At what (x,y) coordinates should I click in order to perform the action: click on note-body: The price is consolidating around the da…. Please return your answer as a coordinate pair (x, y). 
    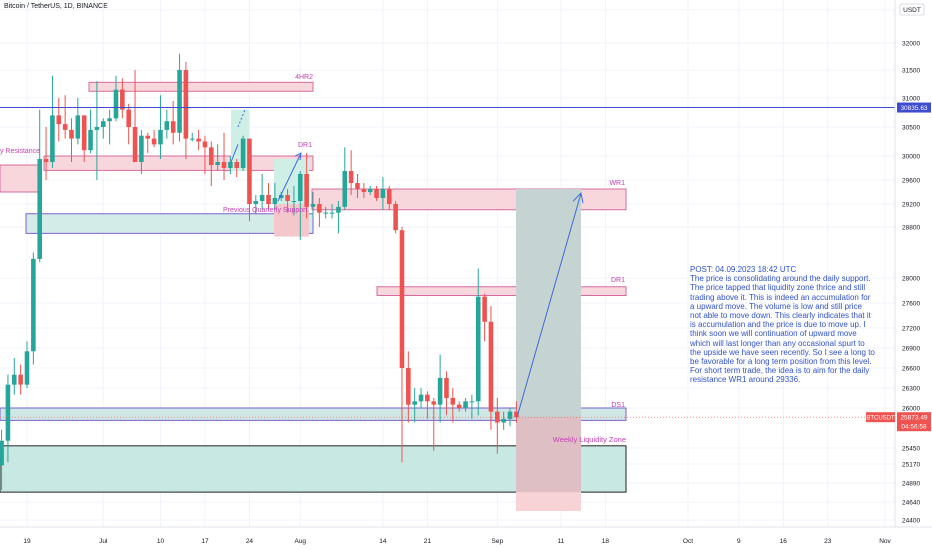
    Looking at the image, I should click on (782, 329).